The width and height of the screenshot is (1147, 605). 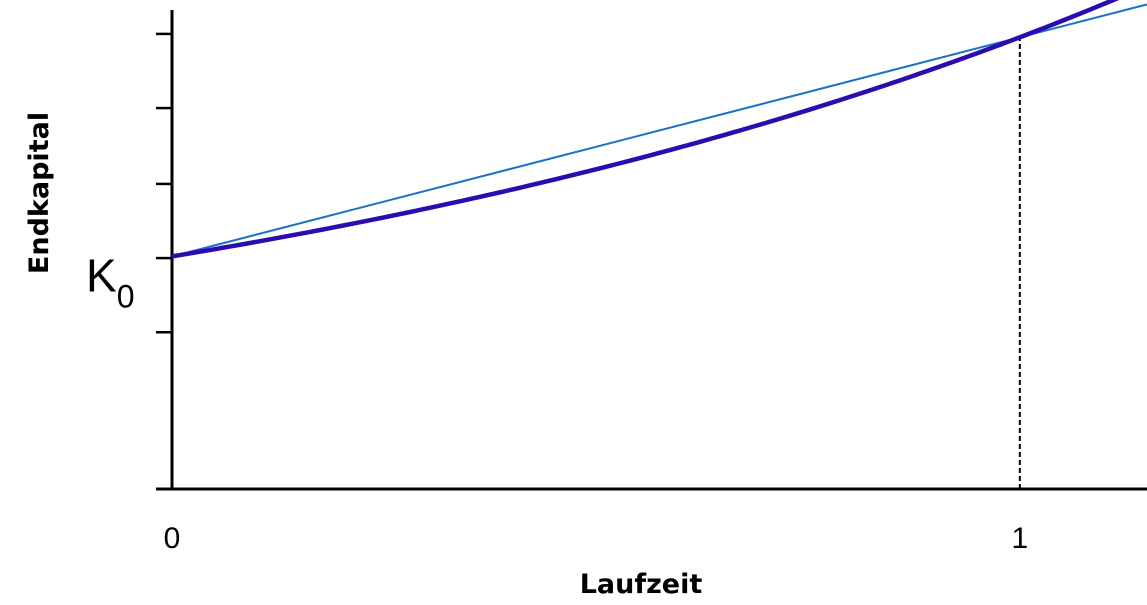 I want to click on x-axis-title: Laufzeit, so click(x=641, y=584).